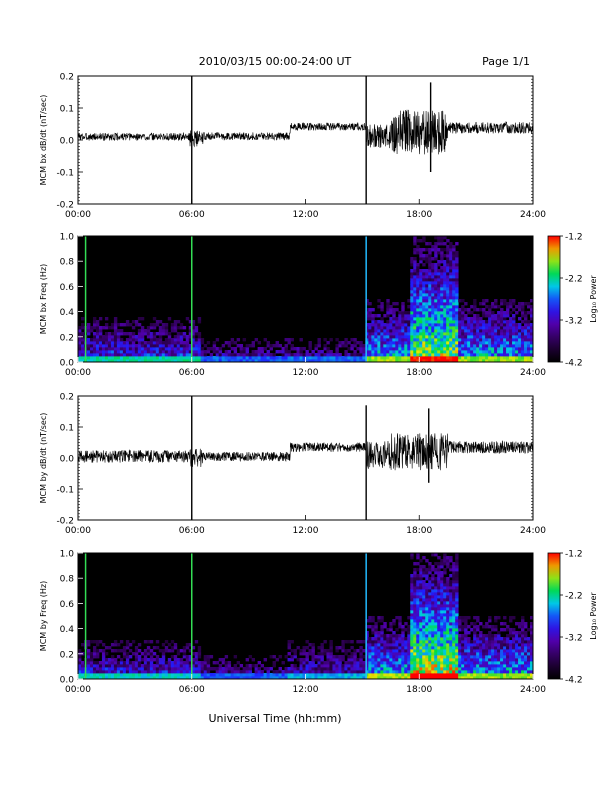 Image resolution: width=612 pixels, height=792 pixels. Describe the element at coordinates (78, 690) in the screenshot. I see `x-tick-label: 00:00` at that location.